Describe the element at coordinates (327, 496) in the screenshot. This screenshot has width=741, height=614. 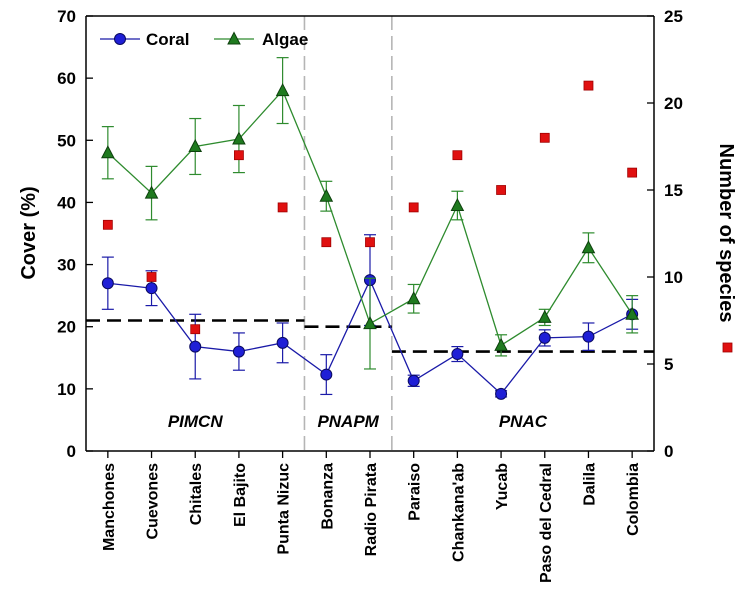
I see `x-tick-label: Bonanza` at that location.